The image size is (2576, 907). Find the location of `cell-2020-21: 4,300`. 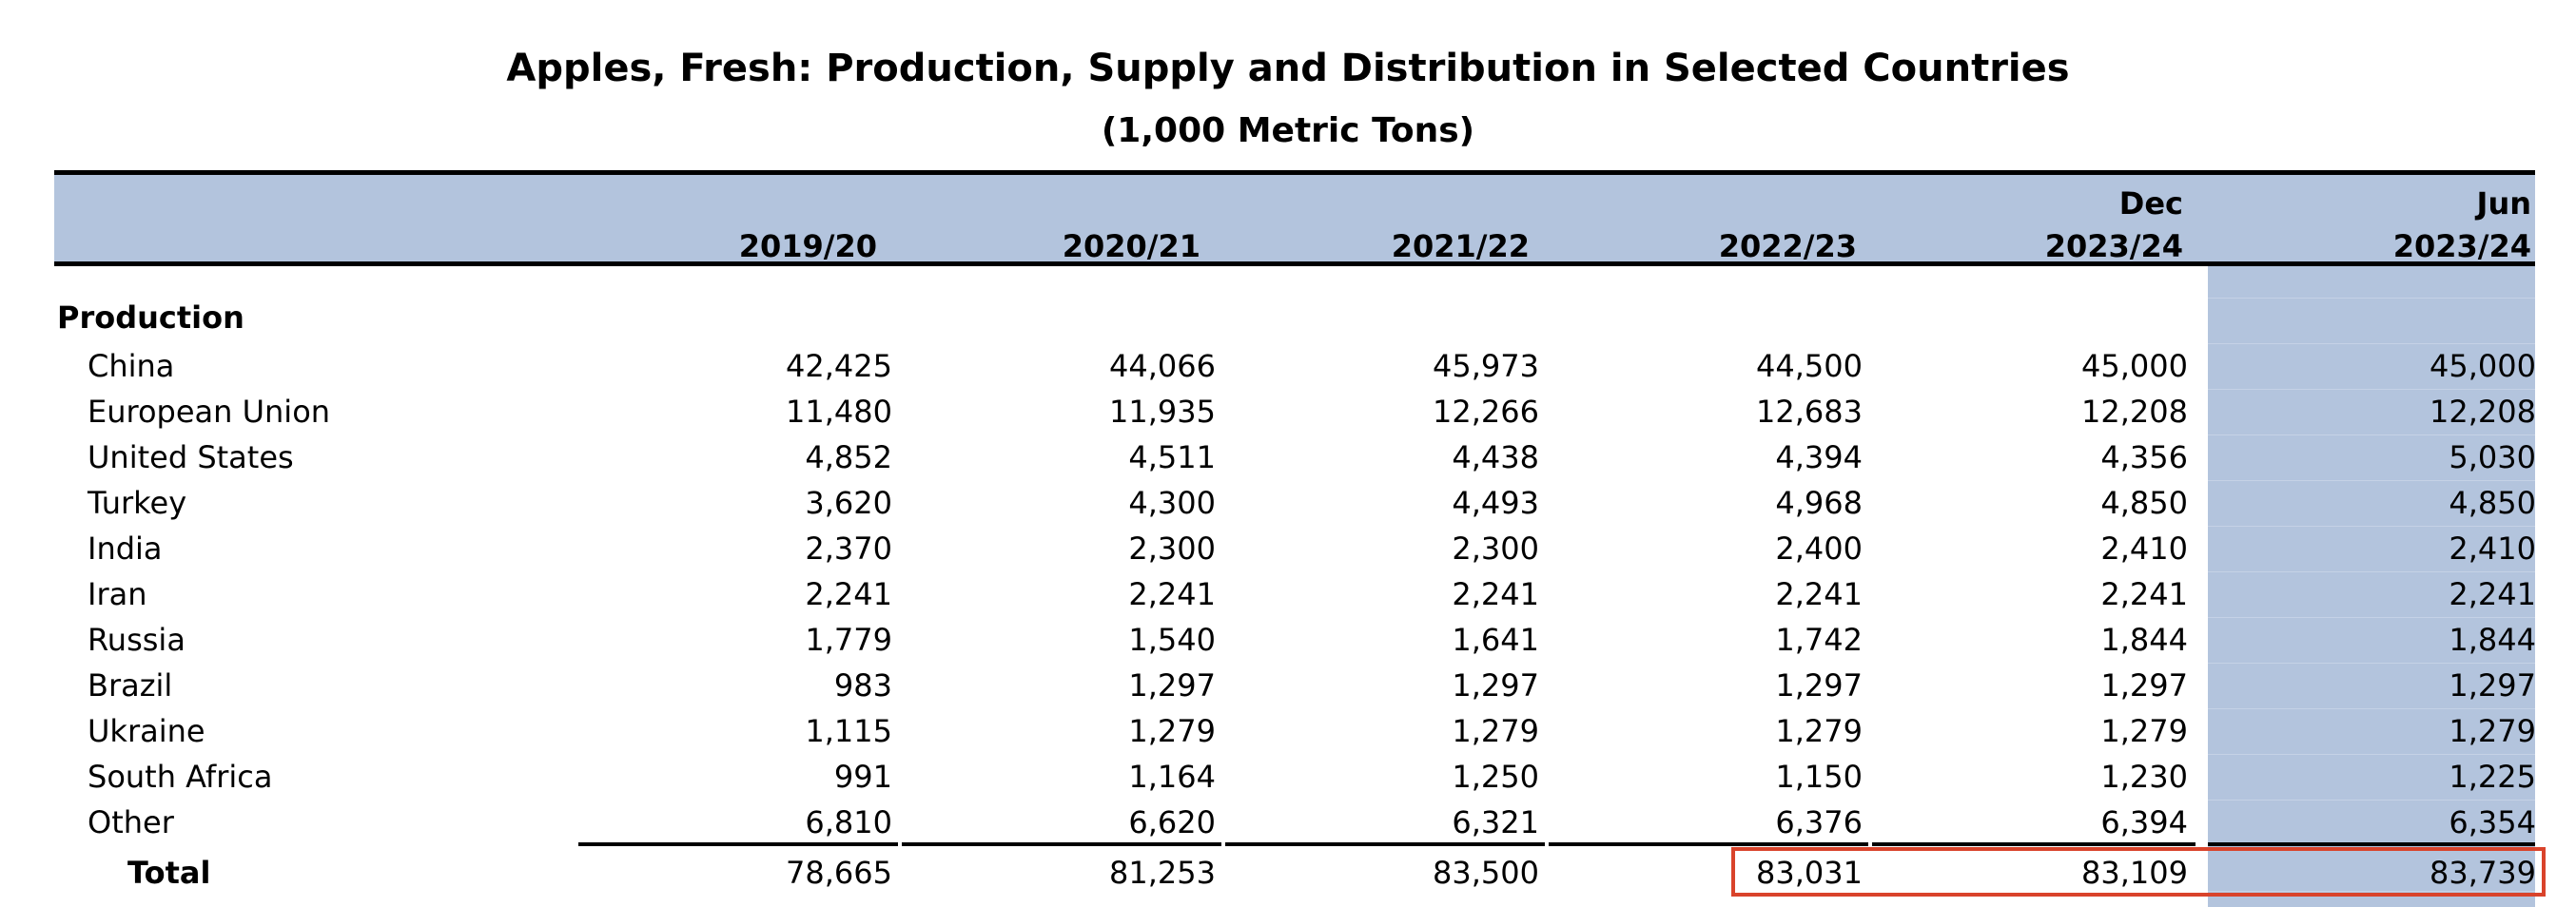

cell-2020-21: 4,300 is located at coordinates (1172, 503).